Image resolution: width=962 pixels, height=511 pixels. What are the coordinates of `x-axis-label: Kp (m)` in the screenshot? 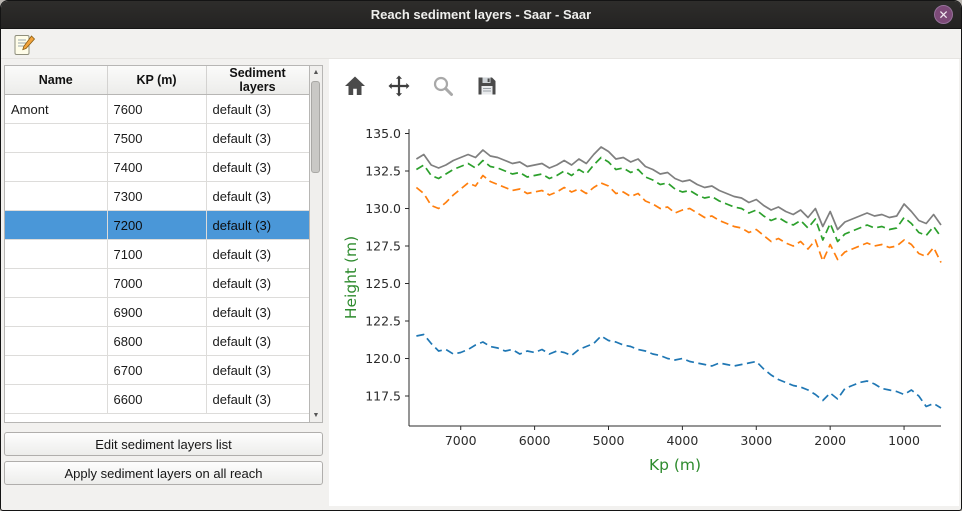 It's located at (675, 465).